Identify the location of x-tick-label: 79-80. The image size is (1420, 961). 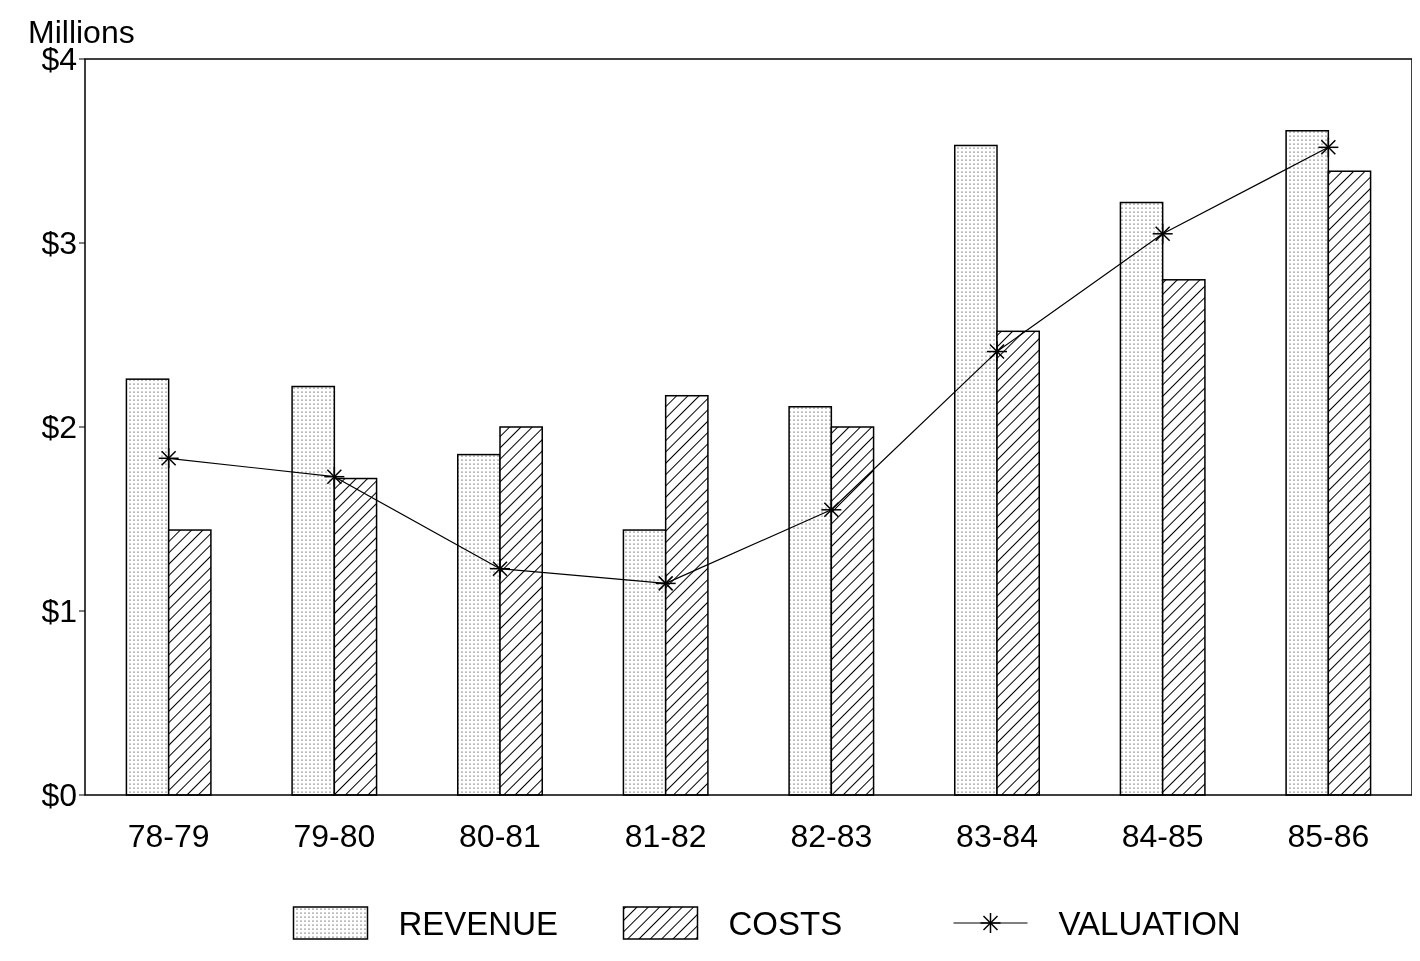
(334, 836).